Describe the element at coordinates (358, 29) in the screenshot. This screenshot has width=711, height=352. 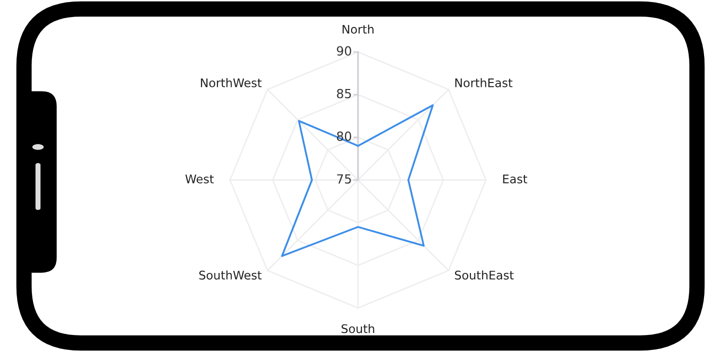
I see `spoke-label: North` at that location.